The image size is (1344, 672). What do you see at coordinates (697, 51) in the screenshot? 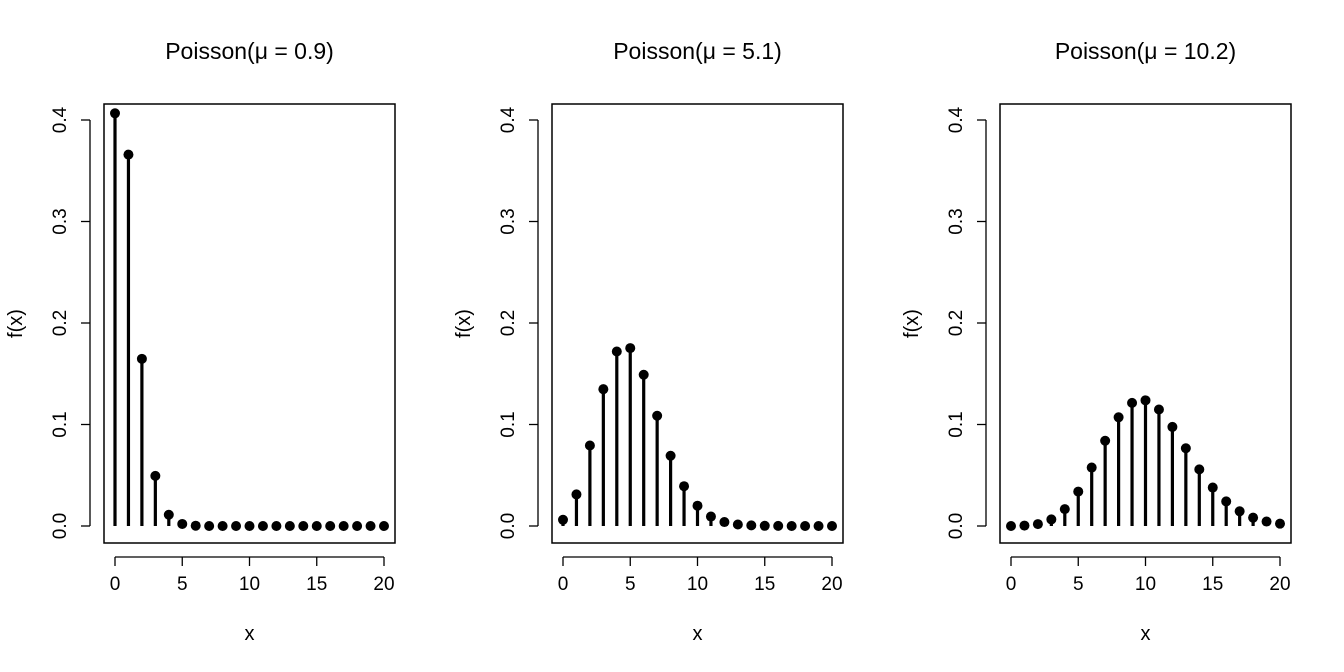
I see `chart-title: Poisson(μ = 5.1)` at bounding box center [697, 51].